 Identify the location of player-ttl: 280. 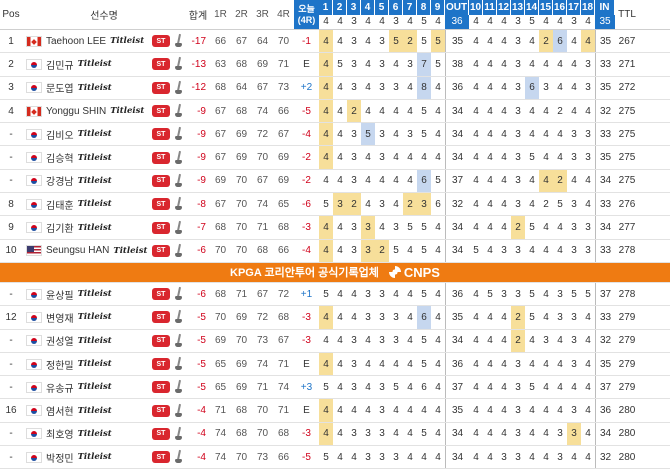
(627, 434).